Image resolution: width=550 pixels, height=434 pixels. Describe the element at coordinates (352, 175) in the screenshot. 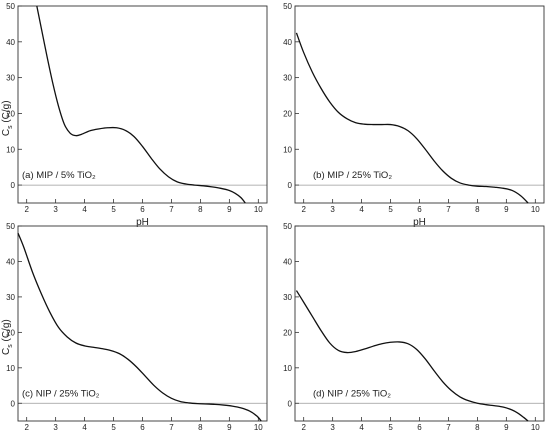

I see `panel-label: (b) MIP / 25% TiO₂` at that location.